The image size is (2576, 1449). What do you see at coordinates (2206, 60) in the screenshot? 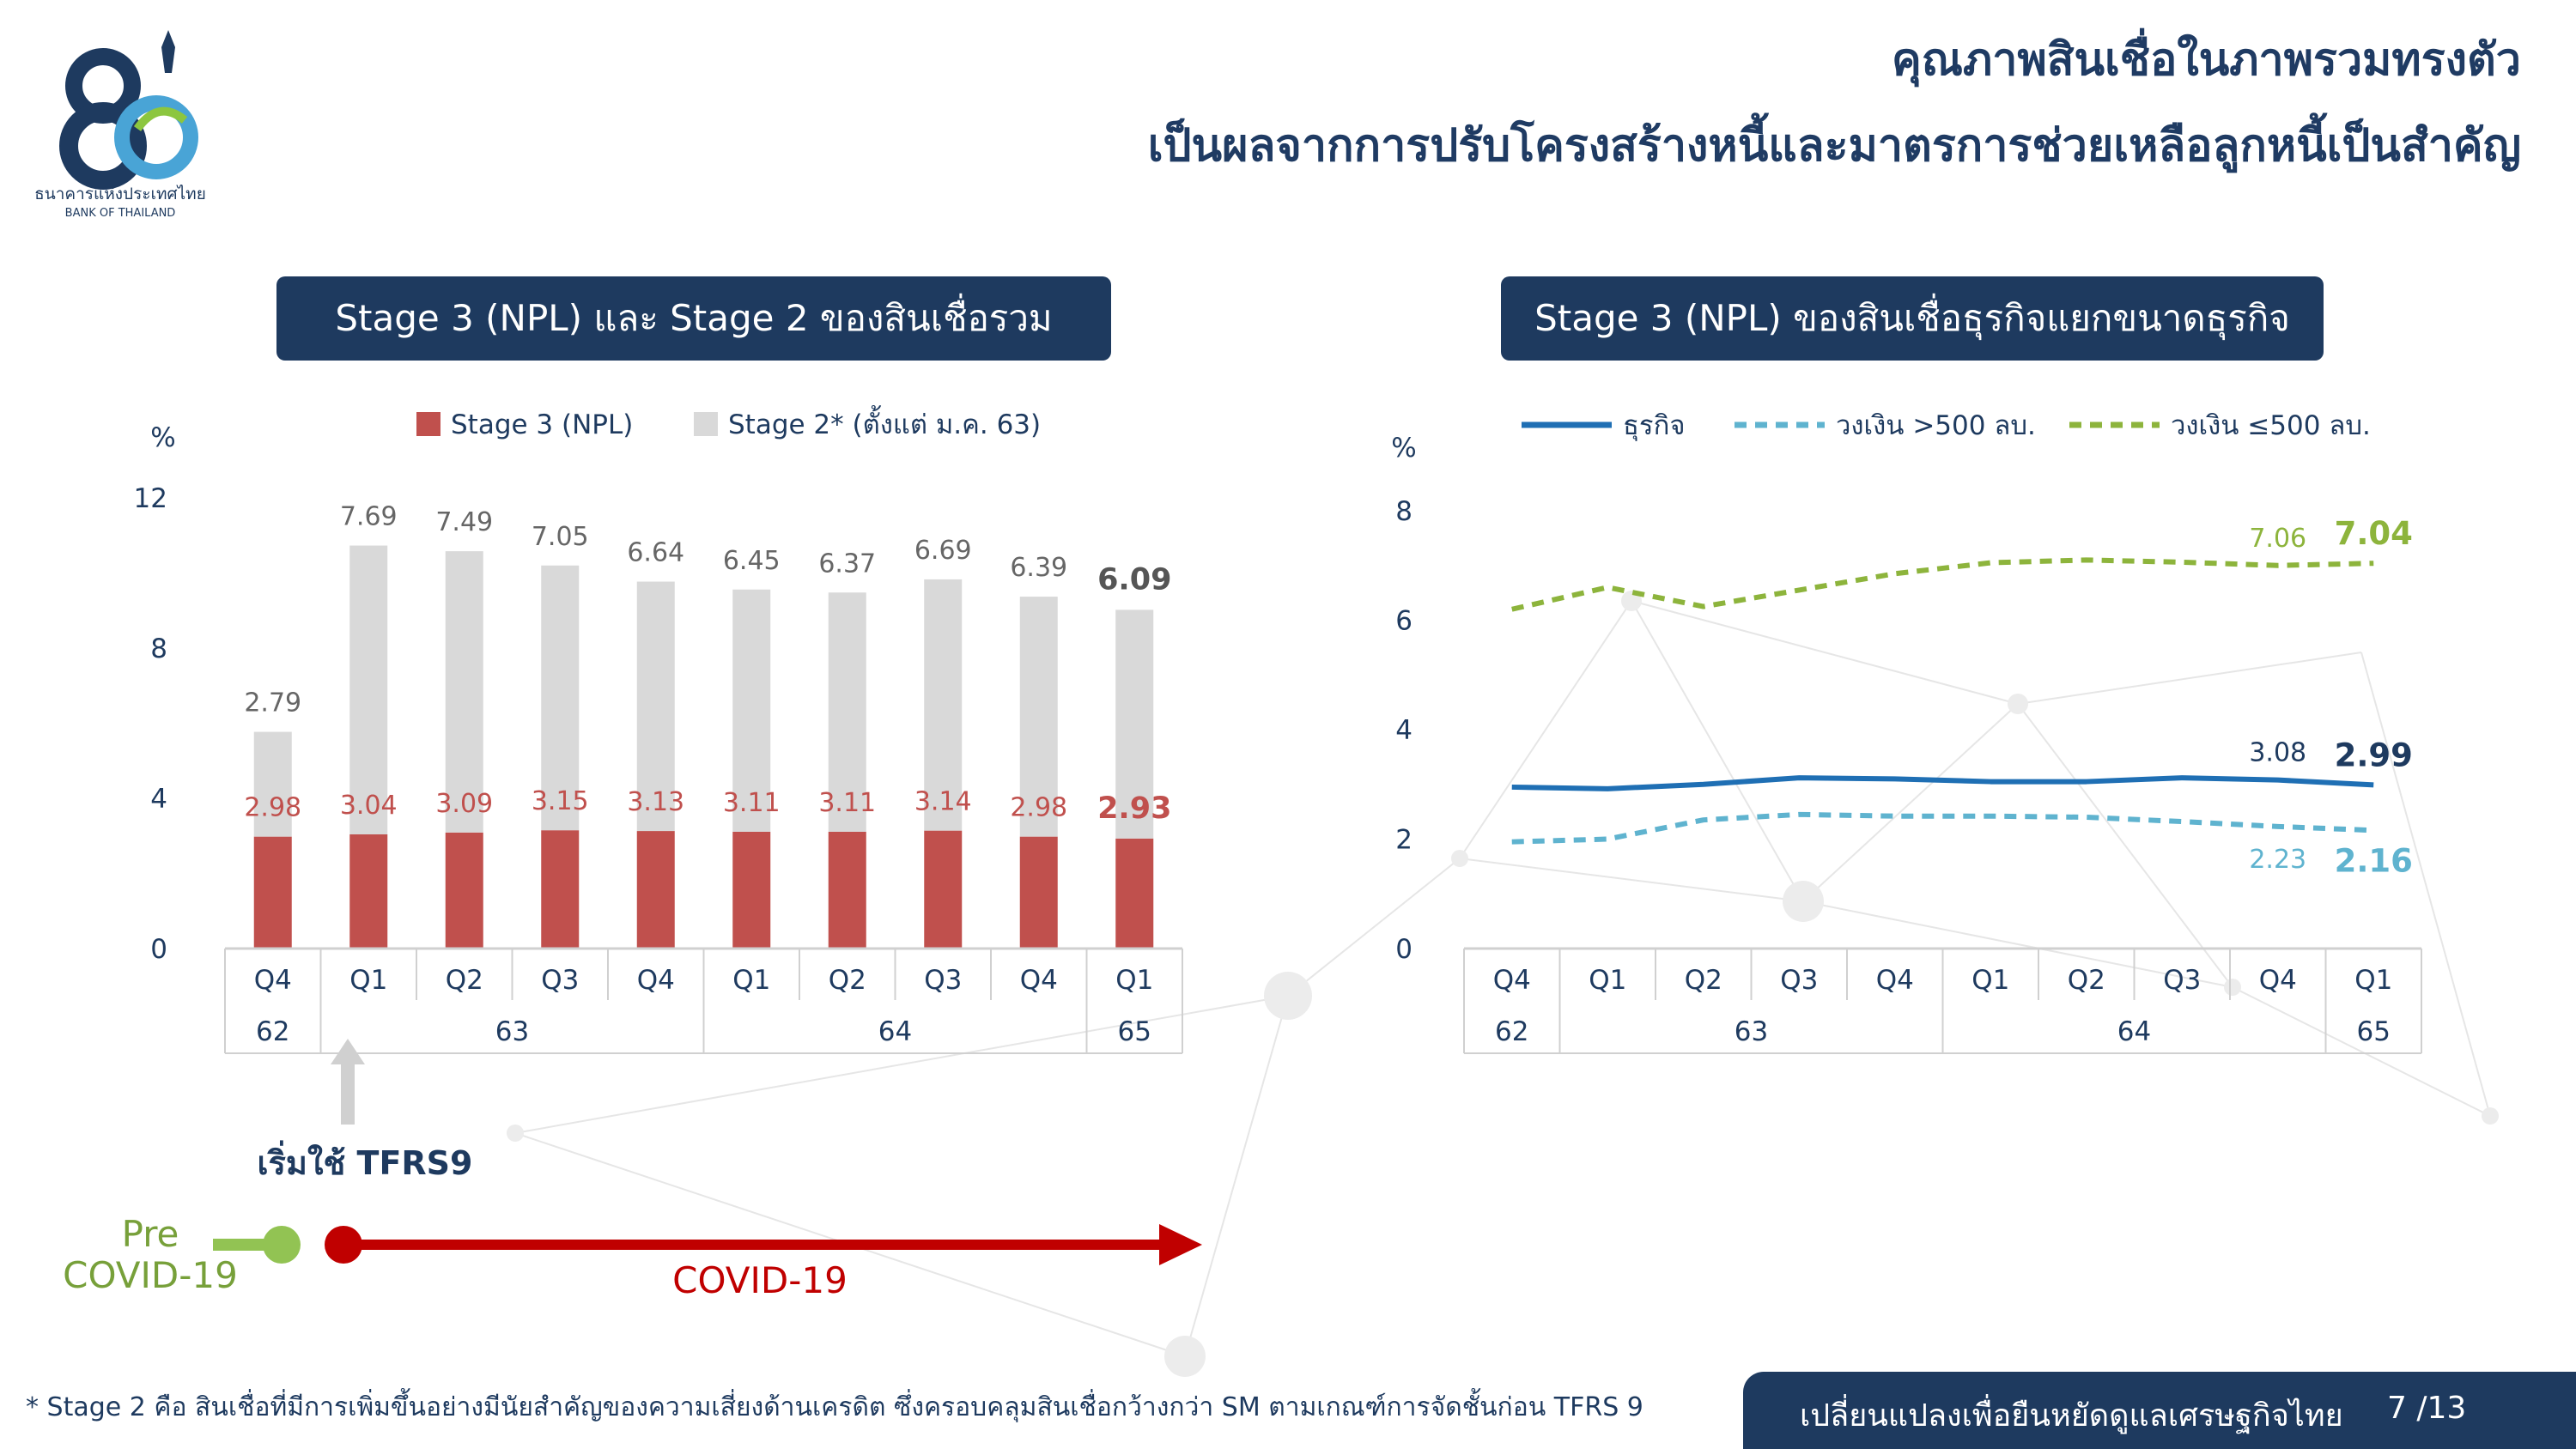
I see `page-title-line1: คุณภาพสินเชื่อในภาพรวมทรงตัว` at bounding box center [2206, 60].